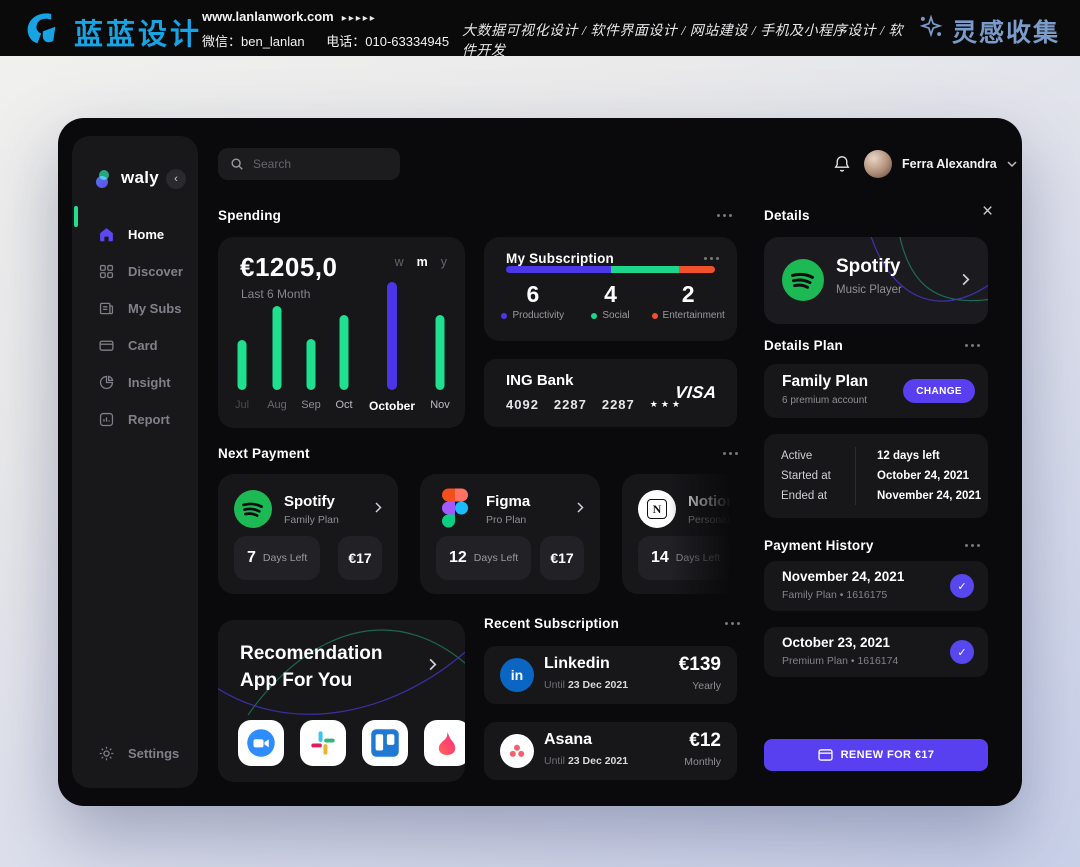 This screenshot has width=1080, height=867. What do you see at coordinates (106, 271) in the screenshot?
I see `grid-icon` at bounding box center [106, 271].